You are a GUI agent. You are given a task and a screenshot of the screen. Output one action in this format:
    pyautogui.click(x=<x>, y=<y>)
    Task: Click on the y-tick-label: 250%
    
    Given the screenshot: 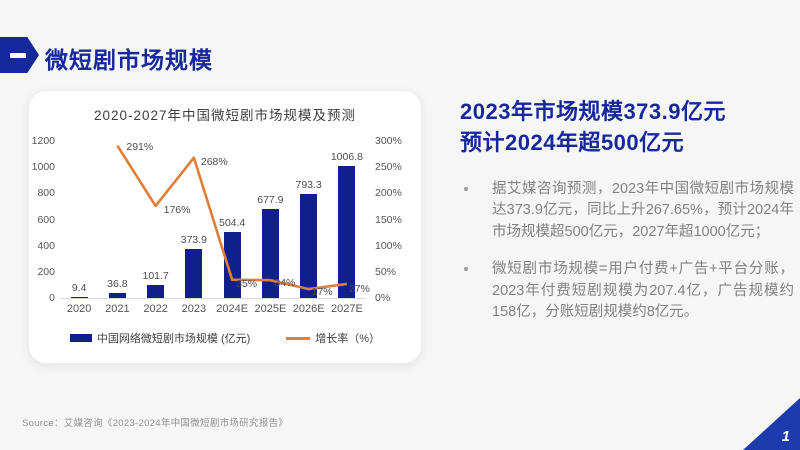 What is the action you would take?
    pyautogui.click(x=388, y=167)
    